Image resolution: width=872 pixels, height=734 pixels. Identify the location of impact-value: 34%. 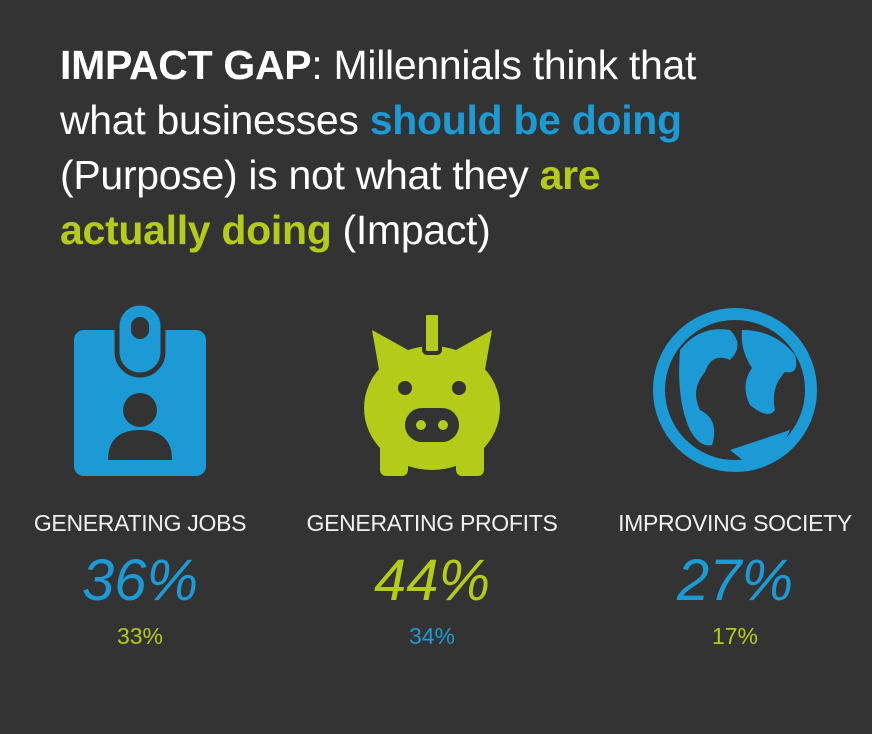
(432, 636).